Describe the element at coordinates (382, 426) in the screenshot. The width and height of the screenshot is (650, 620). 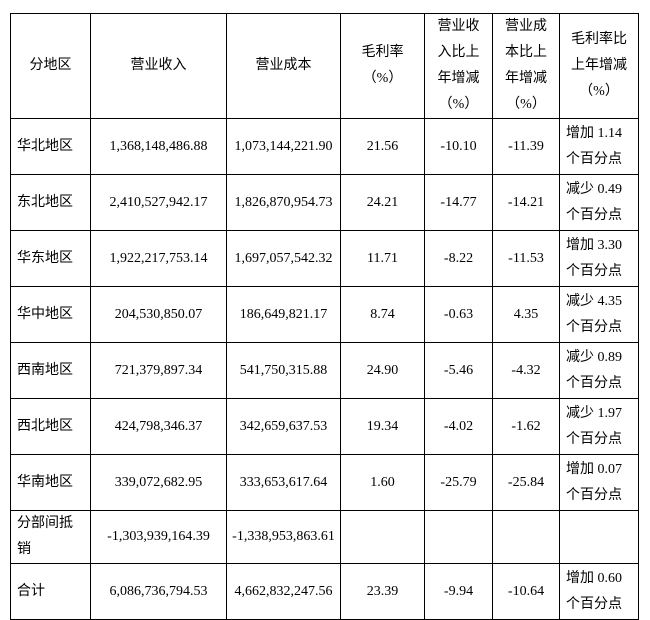
I see `cell-margin: 19.34` at that location.